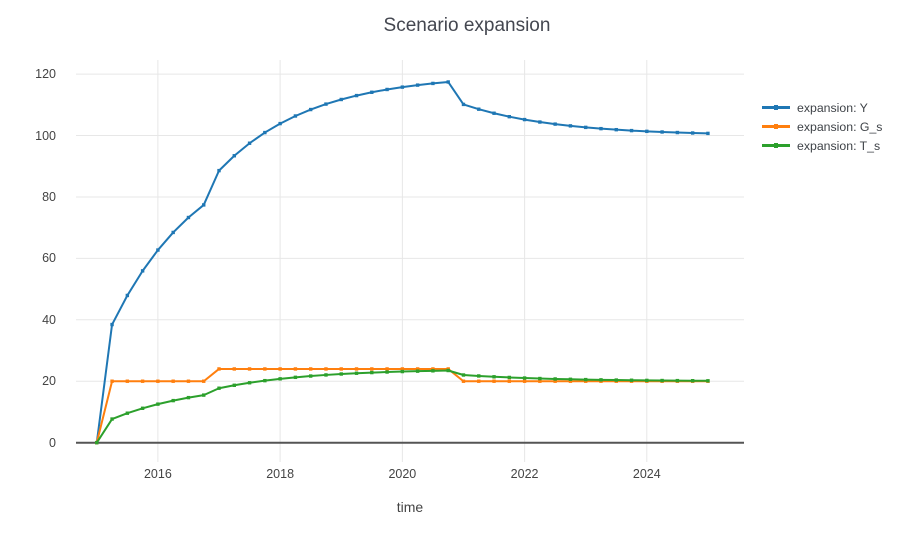 Image resolution: width=906 pixels, height=536 pixels. What do you see at coordinates (402, 406) in the screenshot?
I see `series-expansion-T-s` at bounding box center [402, 406].